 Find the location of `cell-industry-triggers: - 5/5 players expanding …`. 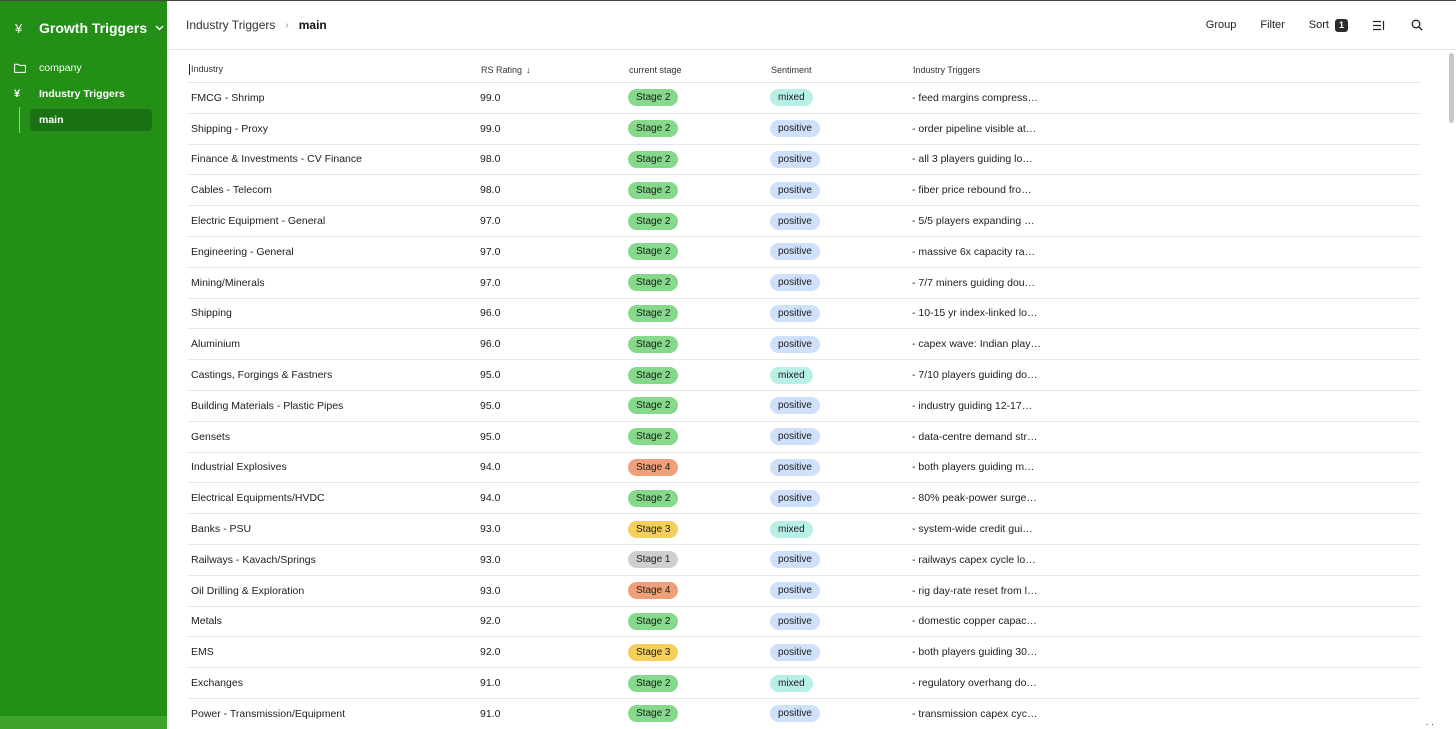

cell-industry-triggers: - 5/5 players expanding … is located at coordinates (973, 221).